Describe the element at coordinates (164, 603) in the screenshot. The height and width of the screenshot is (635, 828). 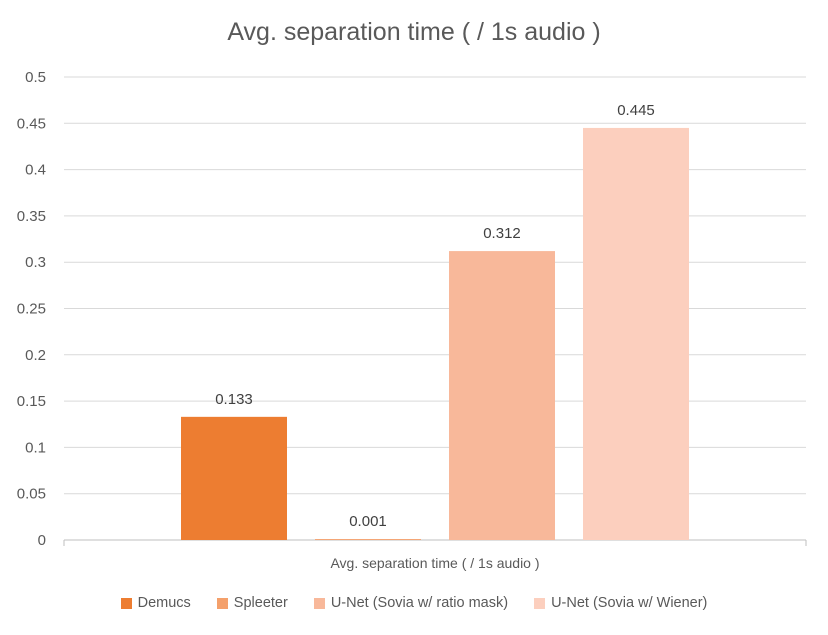
I see `legend-label: Demucs` at that location.